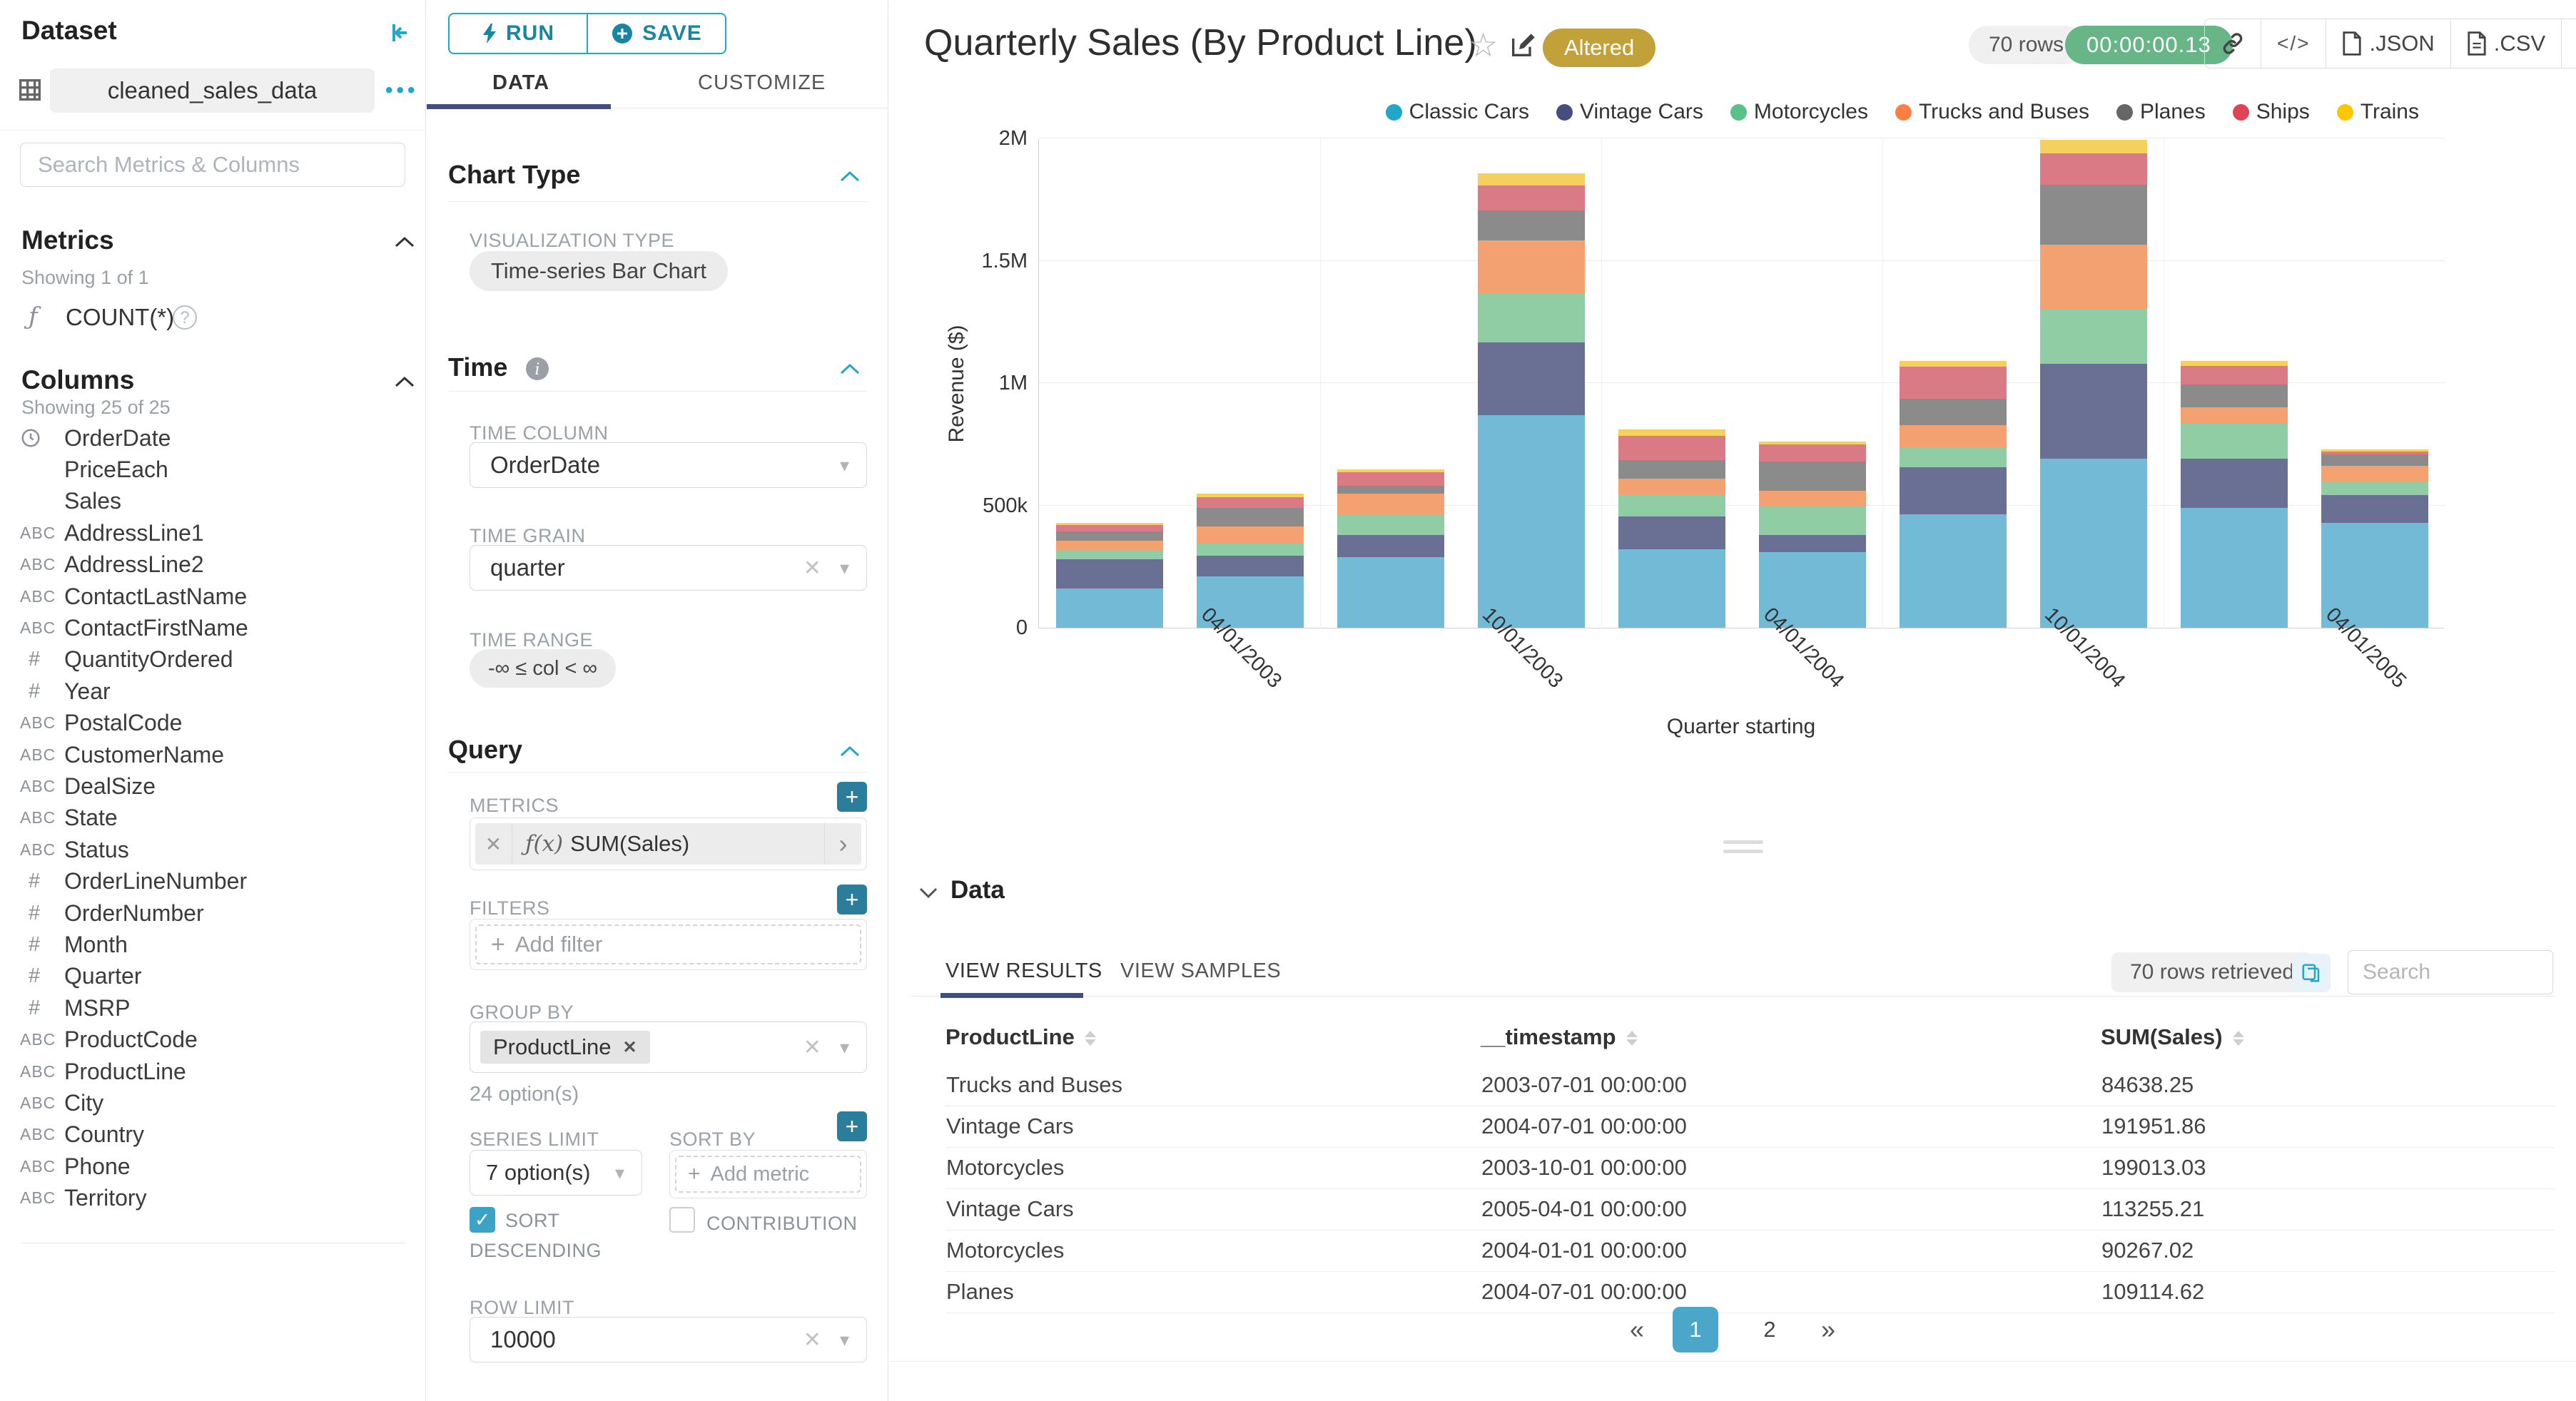  I want to click on column-item: # OrderNumber, so click(213, 913).